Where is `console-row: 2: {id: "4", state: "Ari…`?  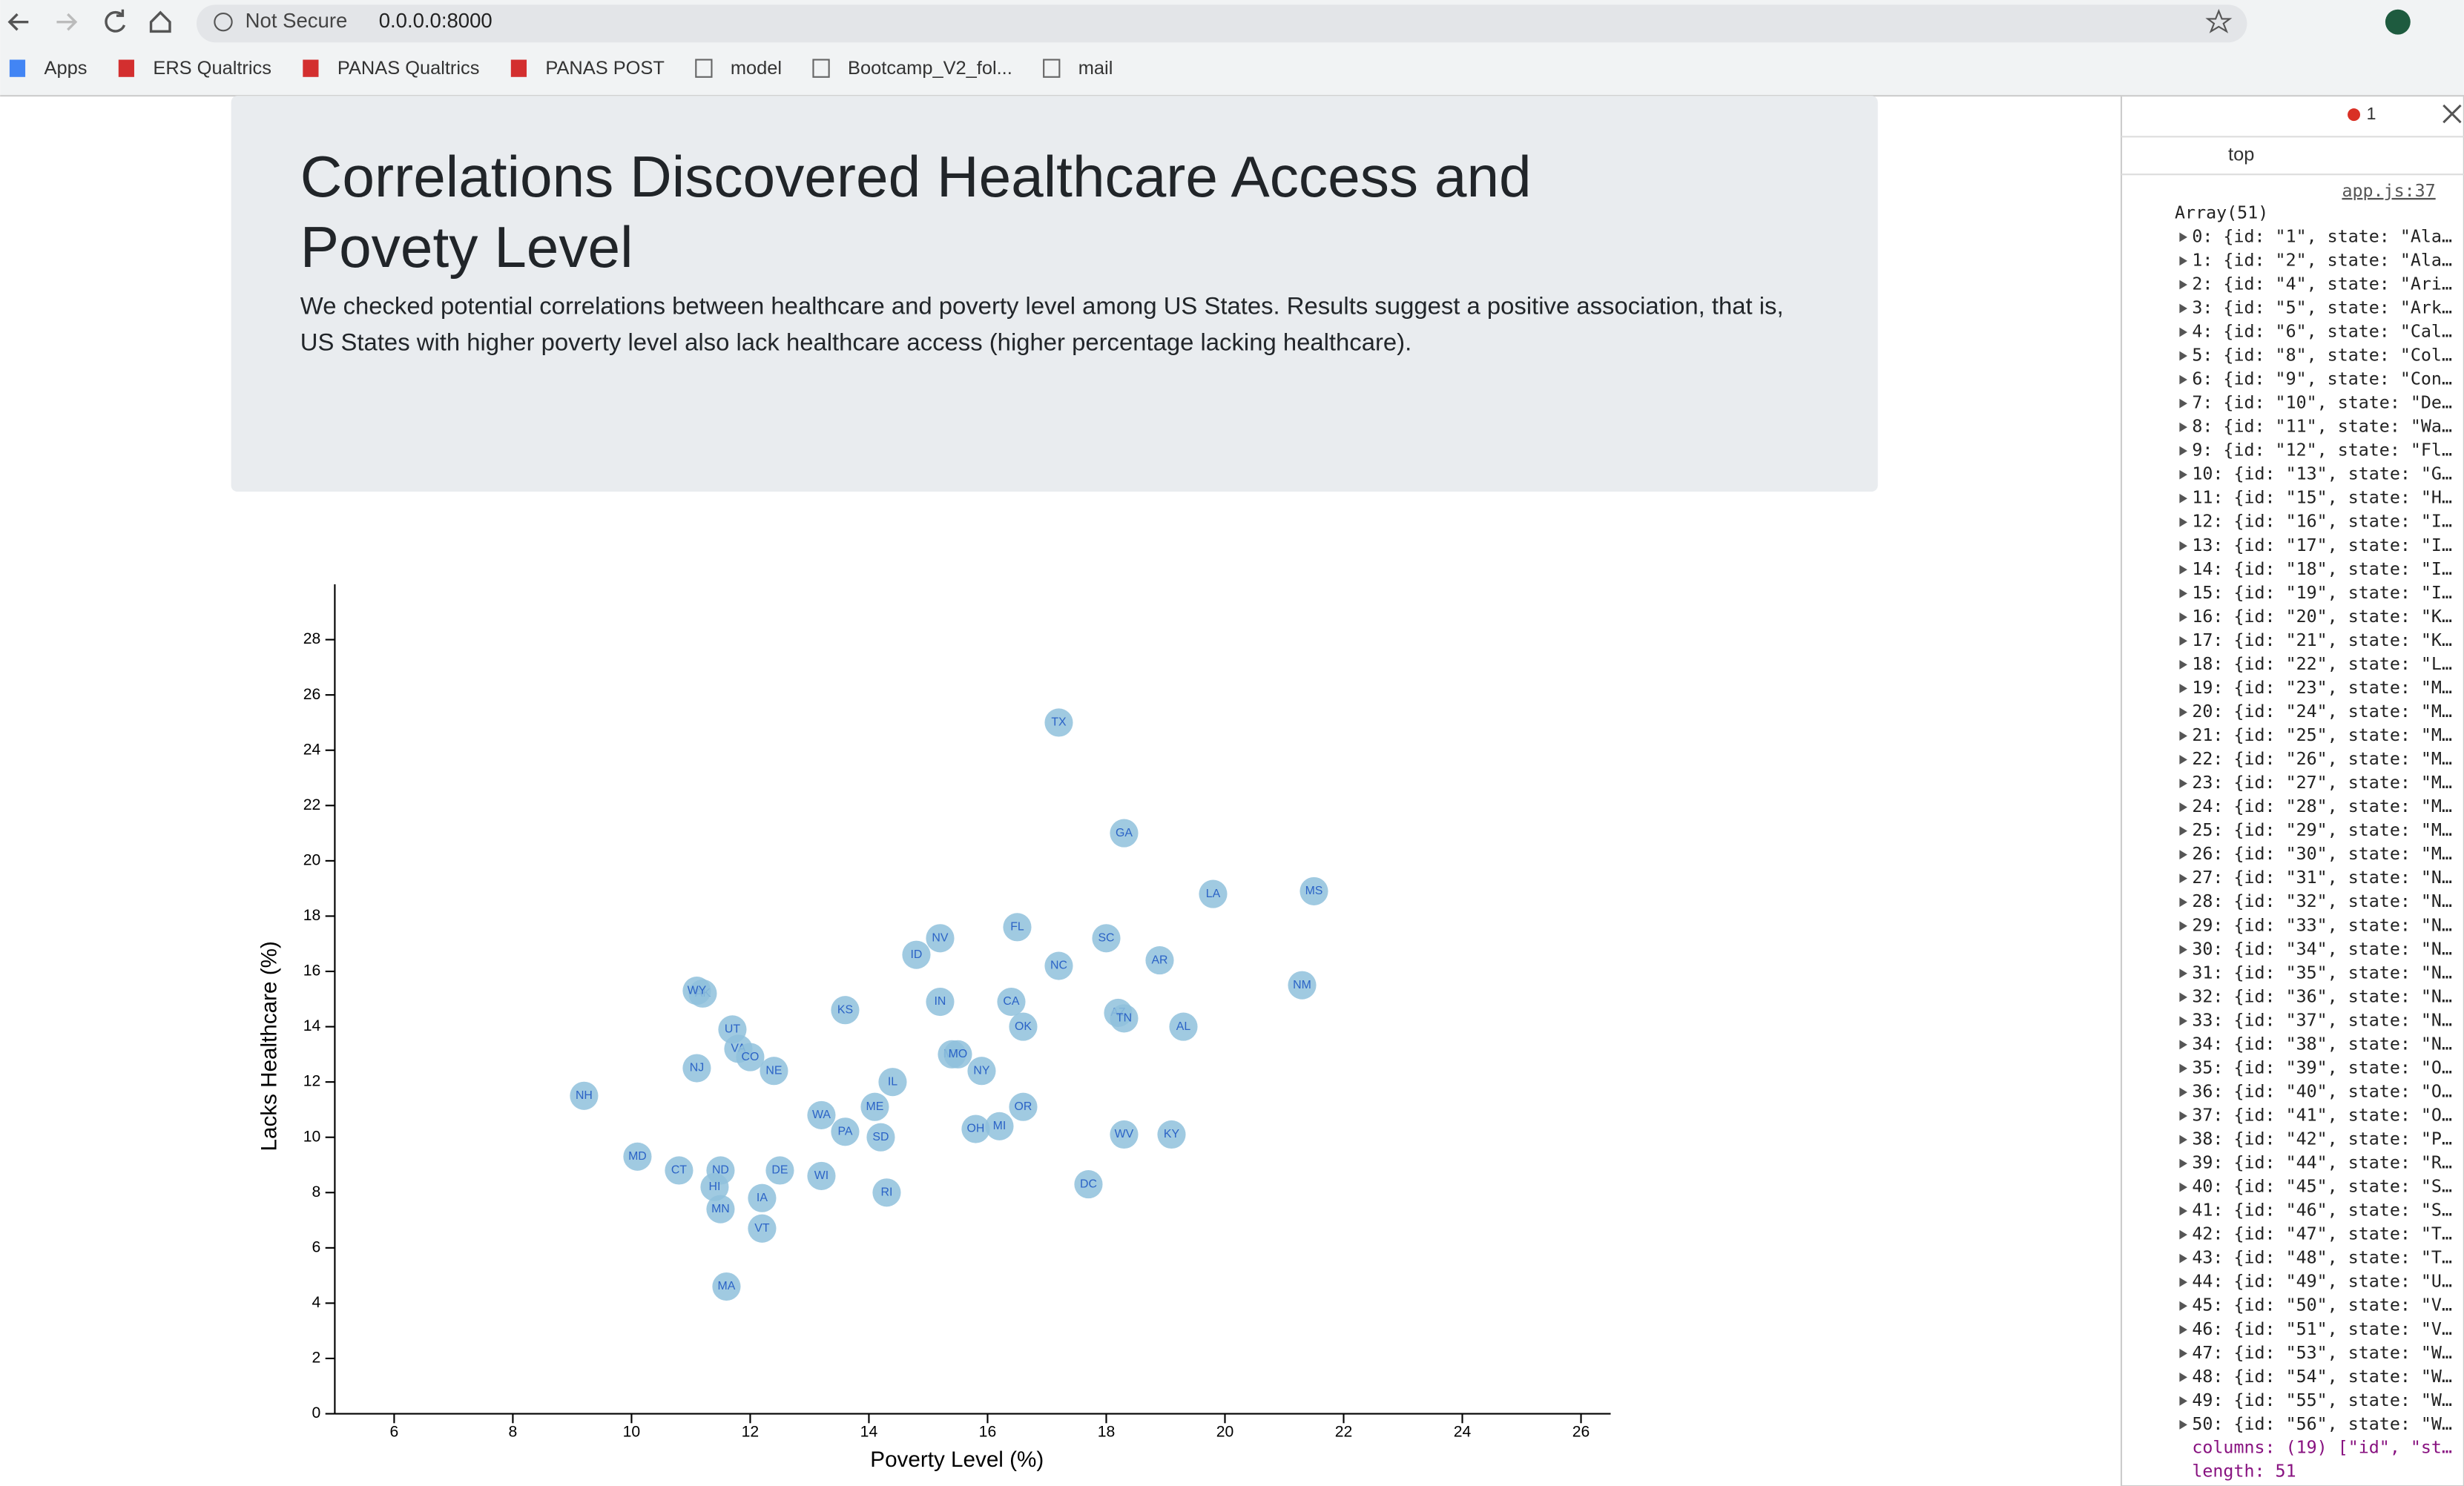 console-row: 2: {id: "4", state: "Ari… is located at coordinates (2322, 284).